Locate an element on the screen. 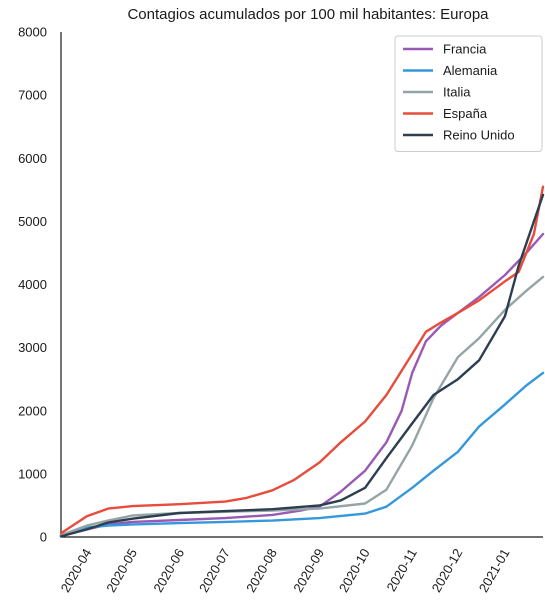 This screenshot has height=611, width=545. y-tick-label: 5000 is located at coordinates (32, 221).